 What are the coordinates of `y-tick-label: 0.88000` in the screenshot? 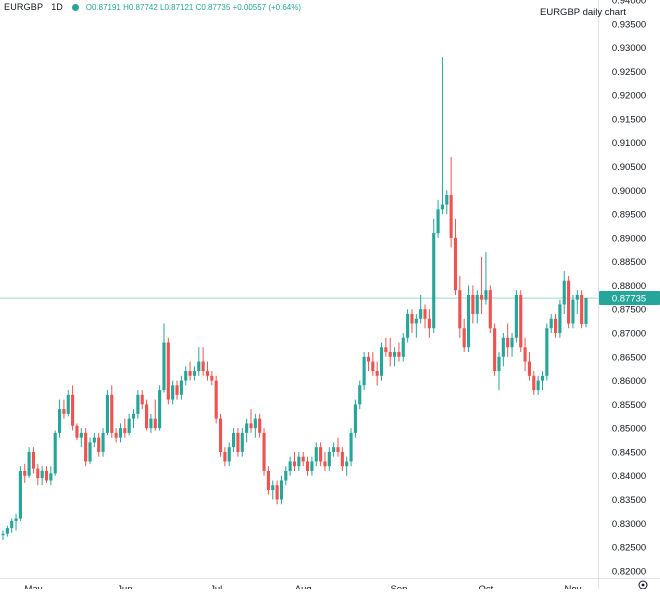 It's located at (629, 286).